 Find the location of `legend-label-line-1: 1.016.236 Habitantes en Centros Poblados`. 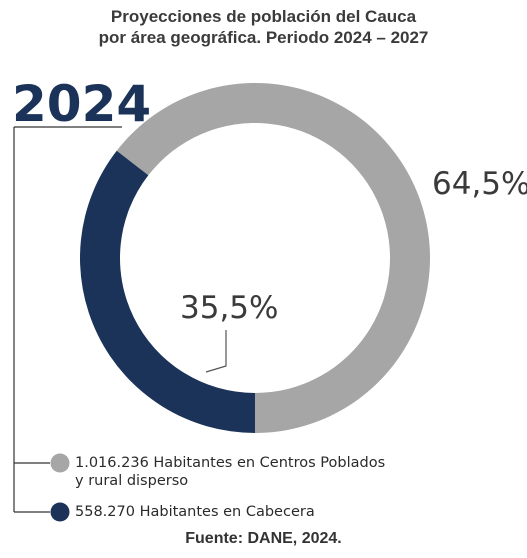

legend-label-line-1: 1.016.236 Habitantes en Centros Poblados is located at coordinates (230, 463).